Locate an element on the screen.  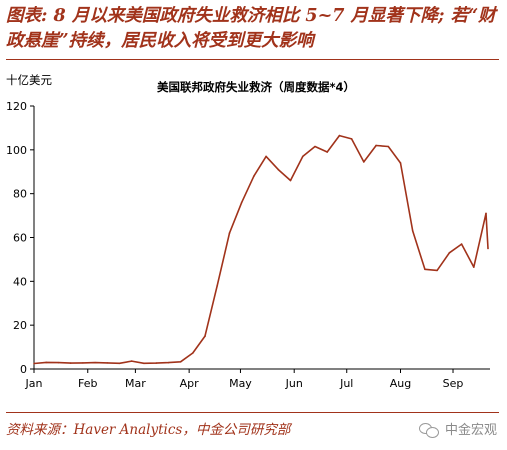
x-tick-label: Sep is located at coordinates (453, 383).